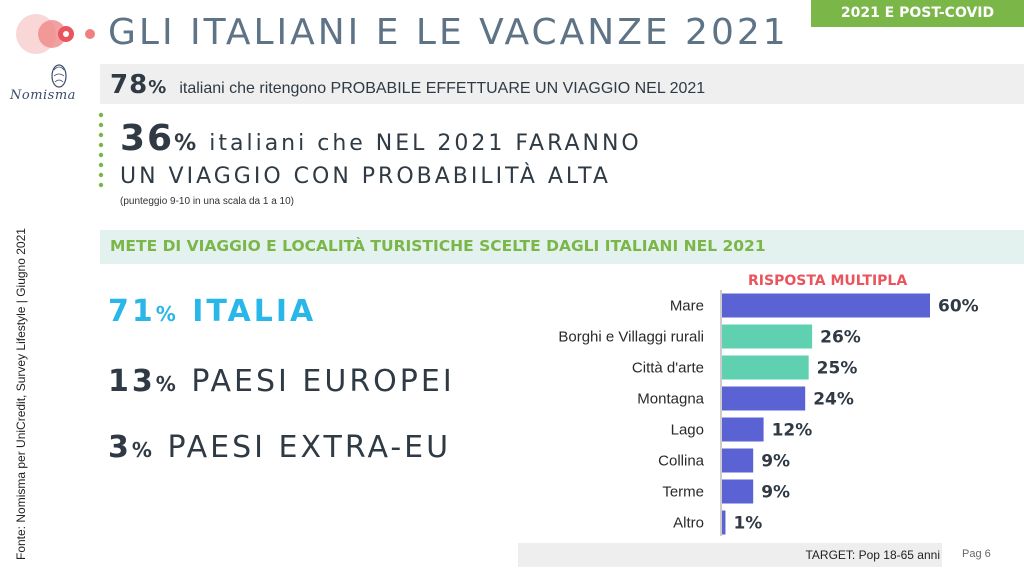 This screenshot has height=573, width=1024. What do you see at coordinates (323, 381) in the screenshot?
I see `destination-label: PAESI EUROPEI` at bounding box center [323, 381].